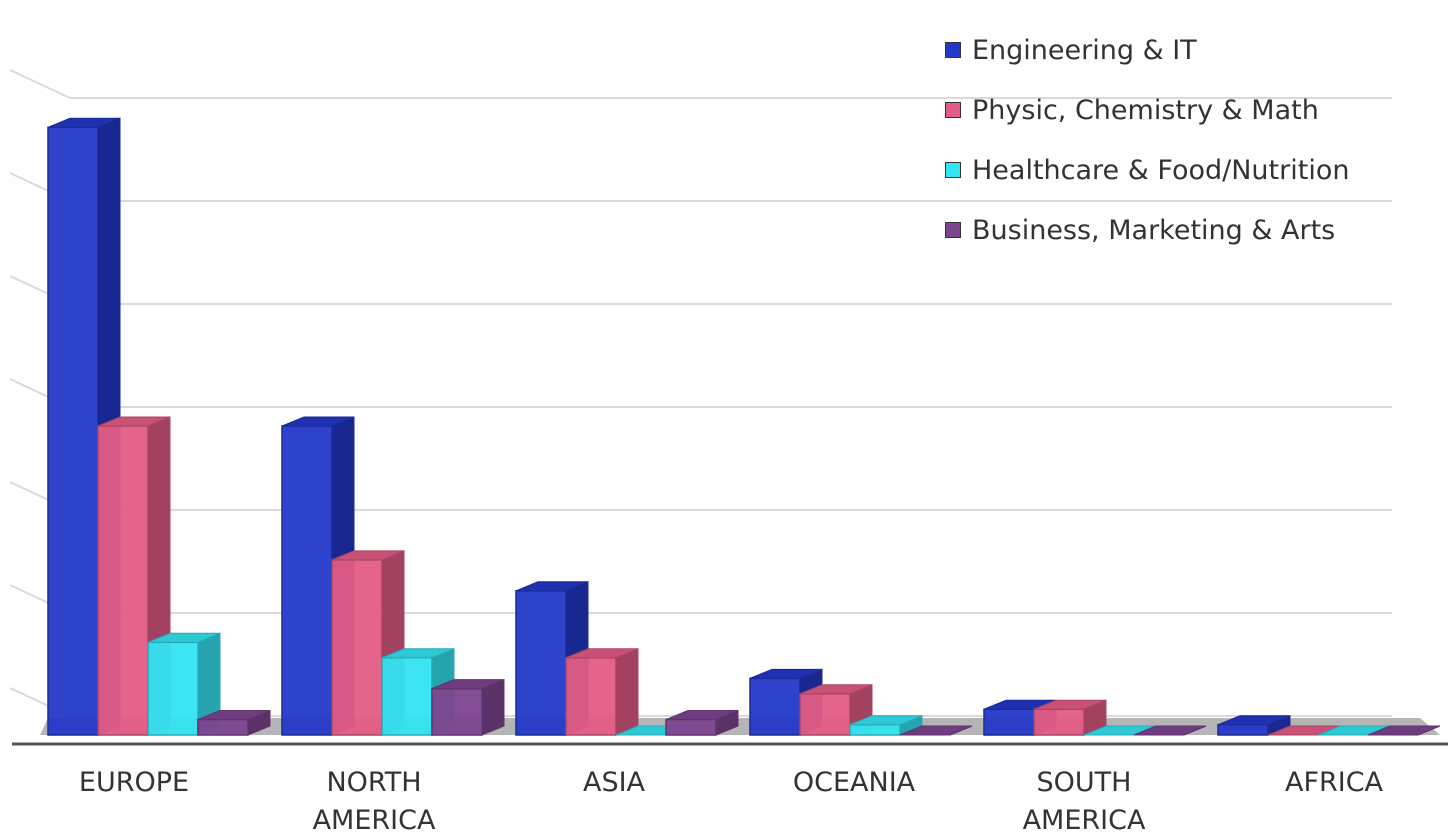 The height and width of the screenshot is (840, 1448). I want to click on legend-label: Engineering & IT, so click(1084, 50).